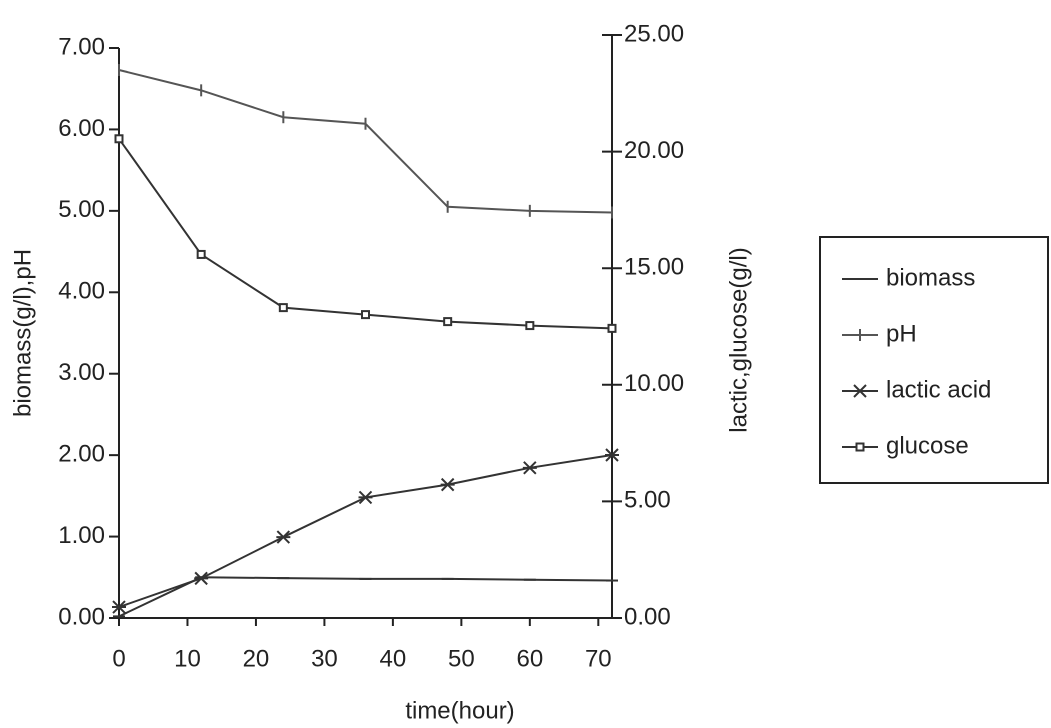 This screenshot has height=728, width=1051. I want to click on x-tick-label: 60, so click(529, 658).